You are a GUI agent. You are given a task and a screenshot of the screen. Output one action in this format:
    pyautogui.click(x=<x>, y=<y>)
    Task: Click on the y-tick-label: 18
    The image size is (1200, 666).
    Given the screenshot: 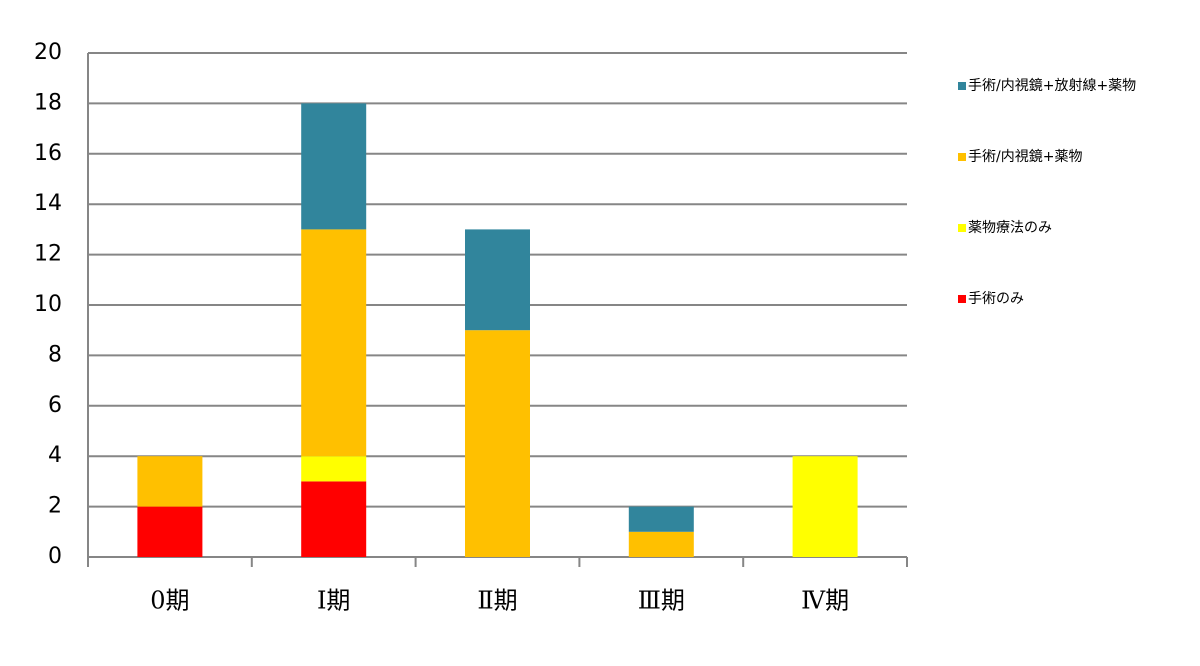 What is the action you would take?
    pyautogui.click(x=48, y=102)
    